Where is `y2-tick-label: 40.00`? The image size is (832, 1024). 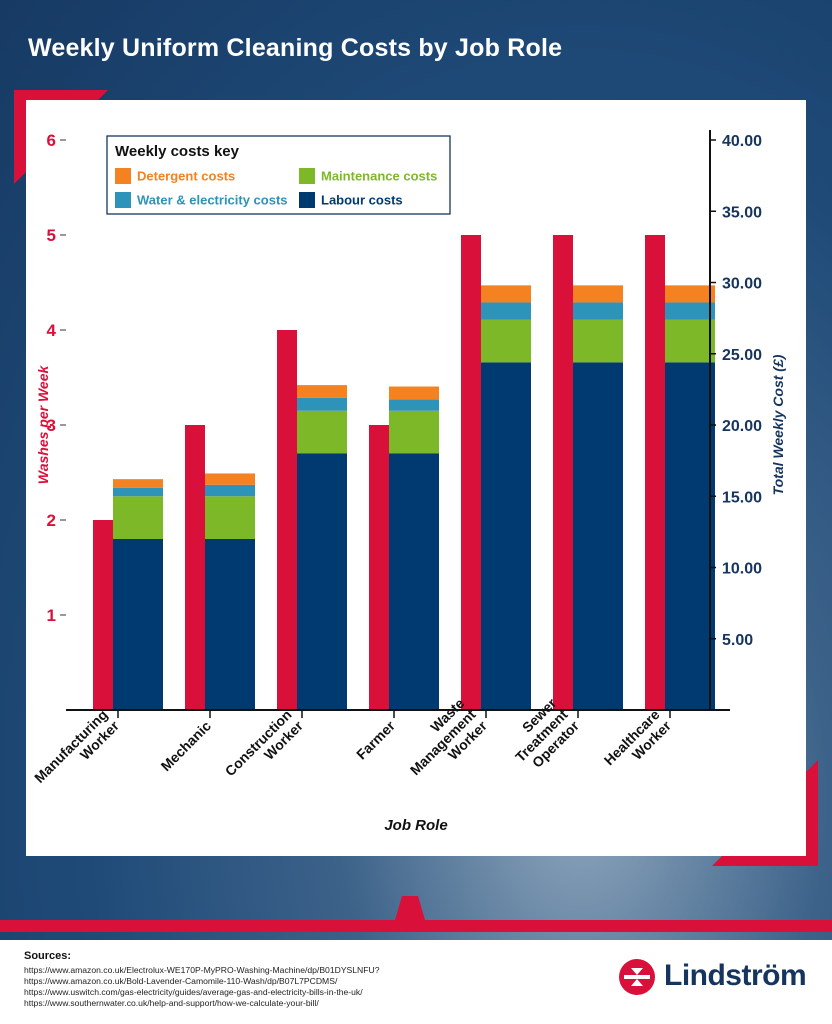 y2-tick-label: 40.00 is located at coordinates (742, 141).